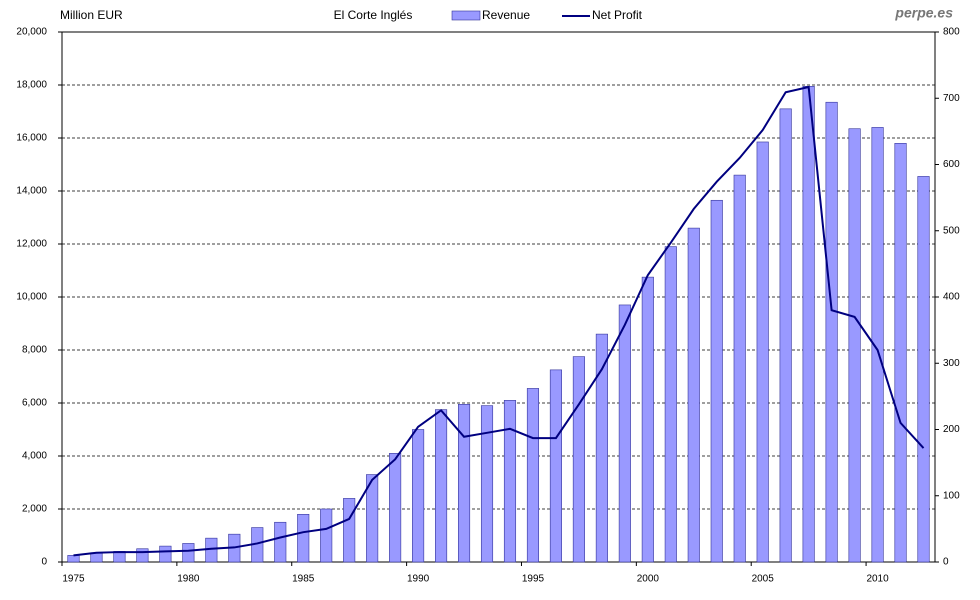 The height and width of the screenshot is (600, 980). I want to click on y-tick-label: 18,000, so click(31, 85).